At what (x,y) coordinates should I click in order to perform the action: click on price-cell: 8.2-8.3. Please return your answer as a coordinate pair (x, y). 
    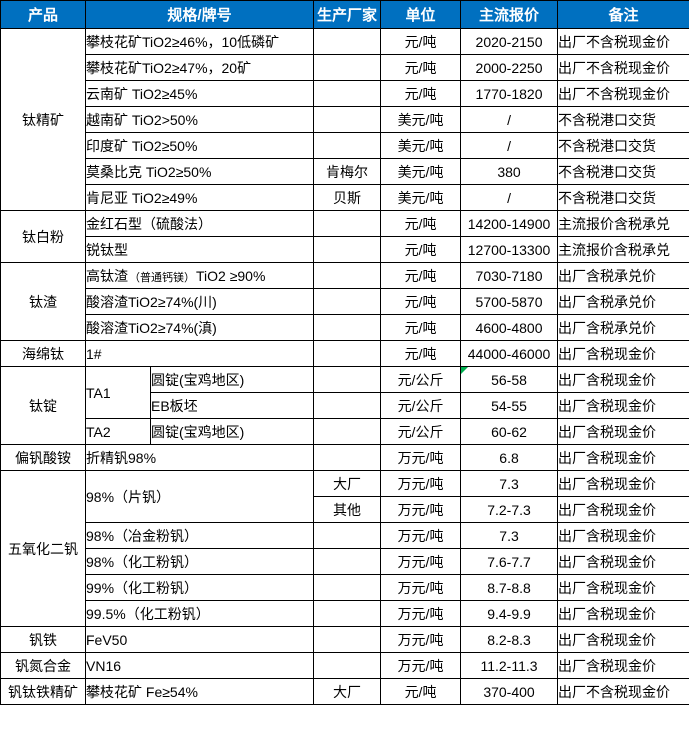
    Looking at the image, I should click on (509, 639).